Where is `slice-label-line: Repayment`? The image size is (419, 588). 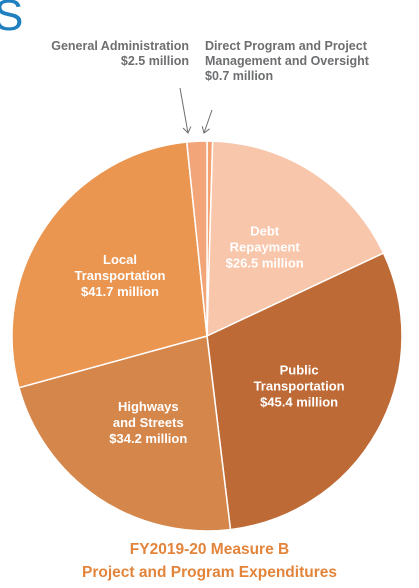 slice-label-line: Repayment is located at coordinates (265, 246).